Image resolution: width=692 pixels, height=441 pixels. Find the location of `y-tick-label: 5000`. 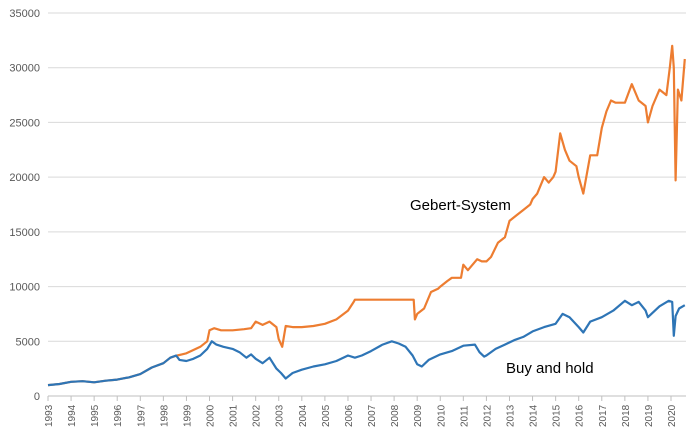

y-tick-label: 5000 is located at coordinates (28, 342).